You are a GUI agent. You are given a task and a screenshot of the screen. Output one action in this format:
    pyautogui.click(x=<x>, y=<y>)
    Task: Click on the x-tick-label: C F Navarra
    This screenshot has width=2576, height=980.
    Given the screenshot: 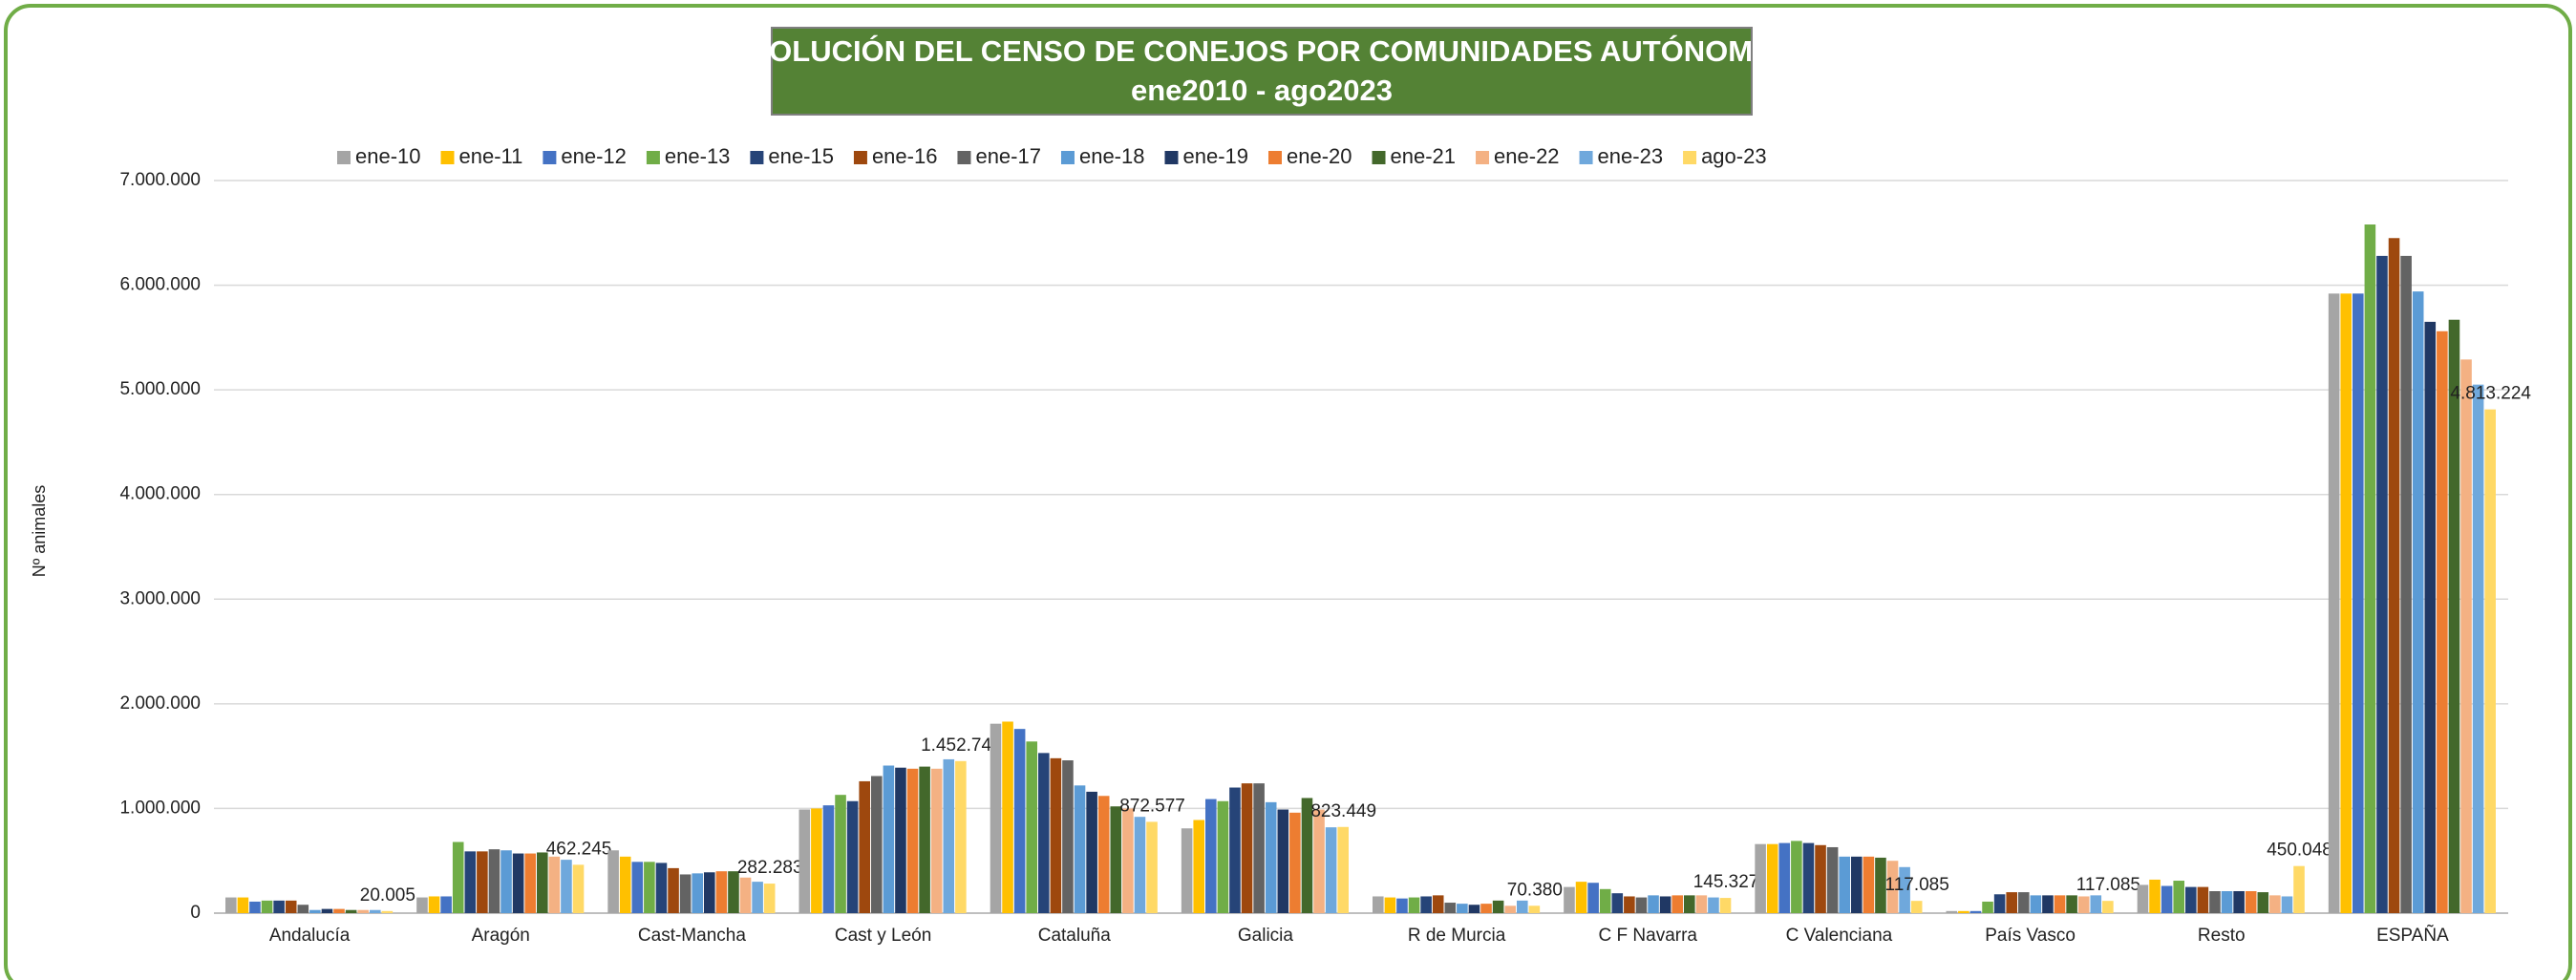 What is the action you would take?
    pyautogui.click(x=1648, y=936)
    